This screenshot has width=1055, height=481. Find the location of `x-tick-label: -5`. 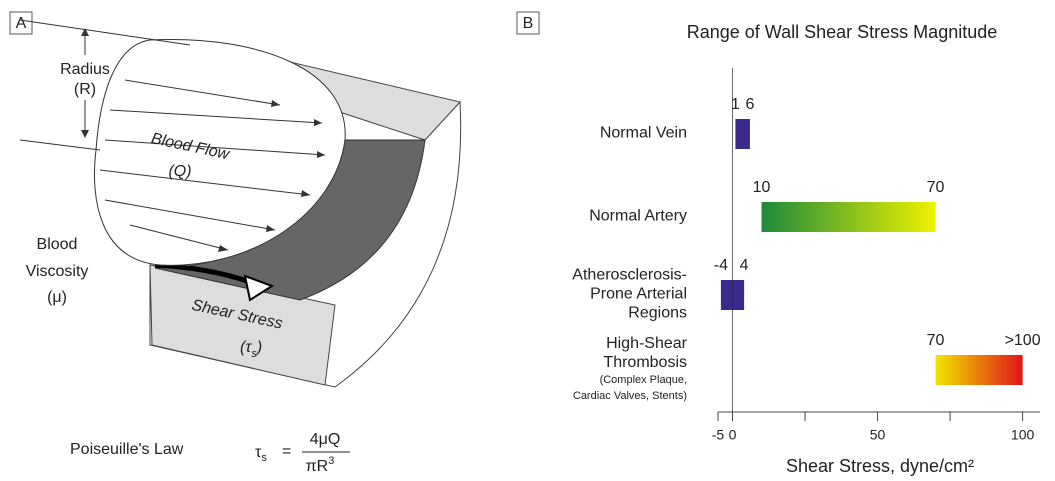

x-tick-label: -5 is located at coordinates (718, 435).